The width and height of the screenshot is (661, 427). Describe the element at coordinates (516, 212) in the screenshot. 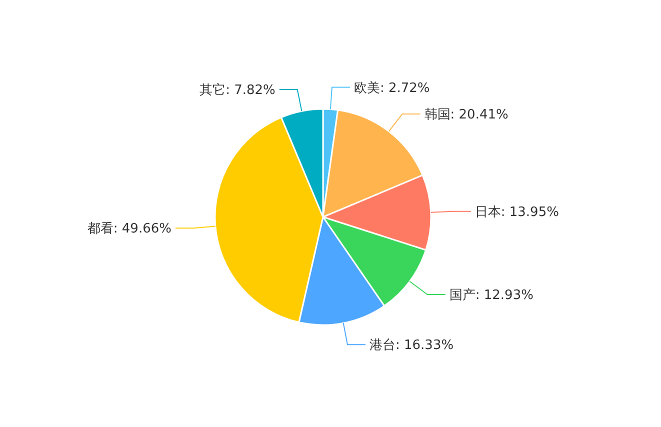

I see `slice-label: 日本: 13.95%` at that location.